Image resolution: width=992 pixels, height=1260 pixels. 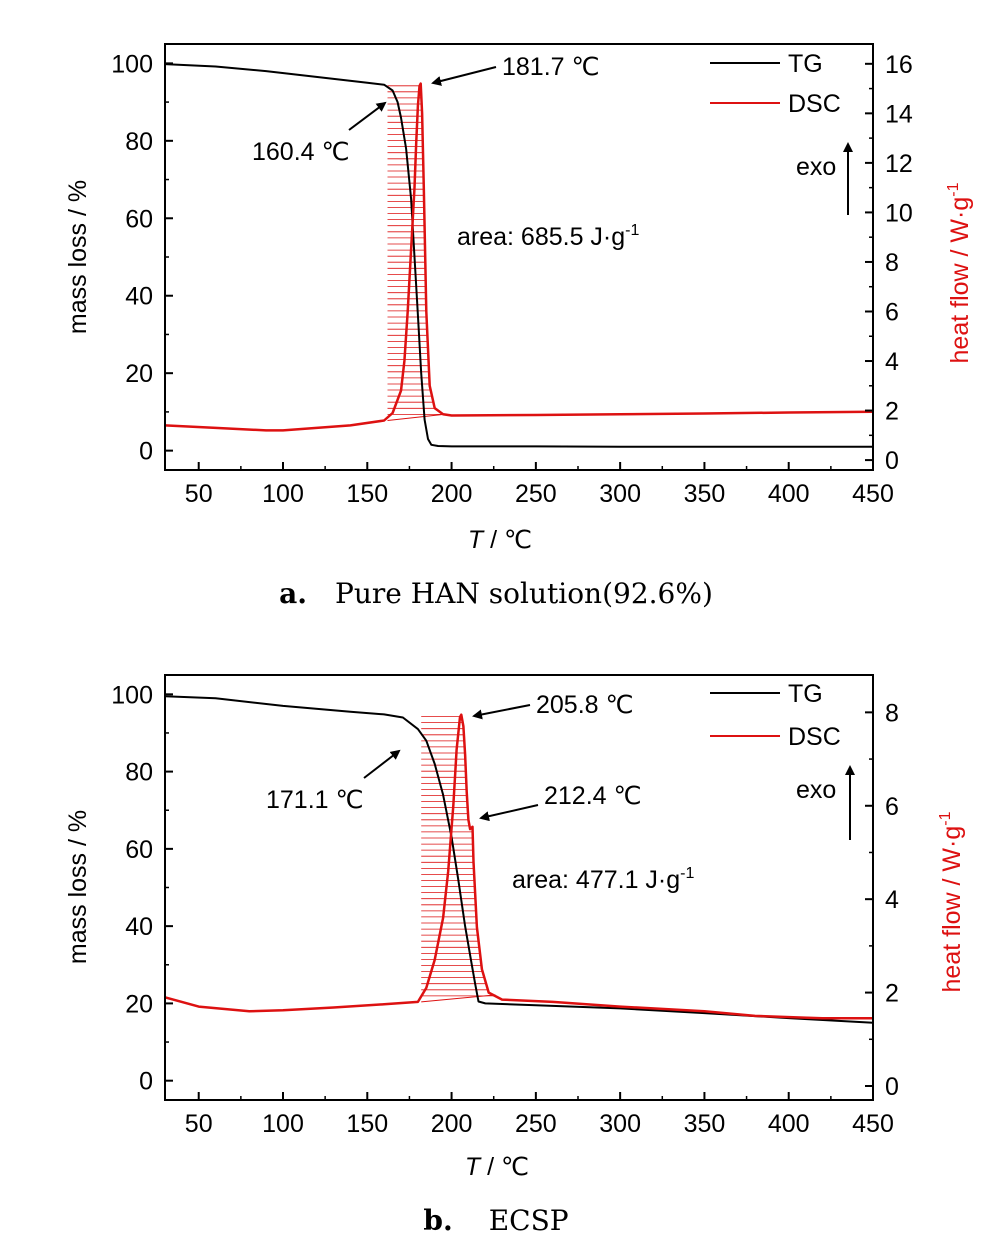 What do you see at coordinates (142, 258) in the screenshot?
I see `y-ticks-a: 0 20 40 60 80 100` at bounding box center [142, 258].